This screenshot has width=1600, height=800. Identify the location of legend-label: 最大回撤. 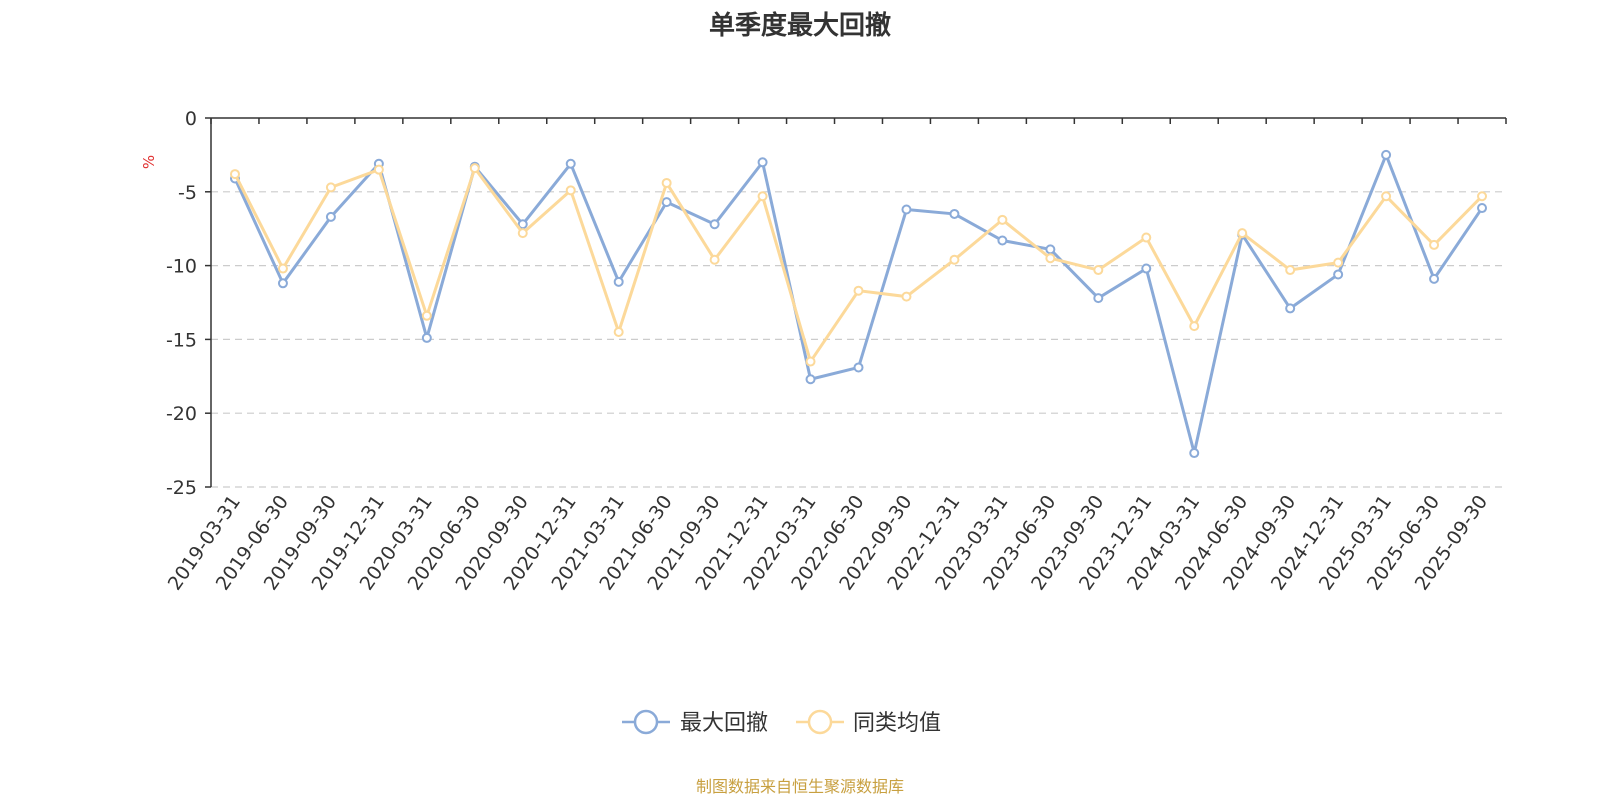
(724, 723).